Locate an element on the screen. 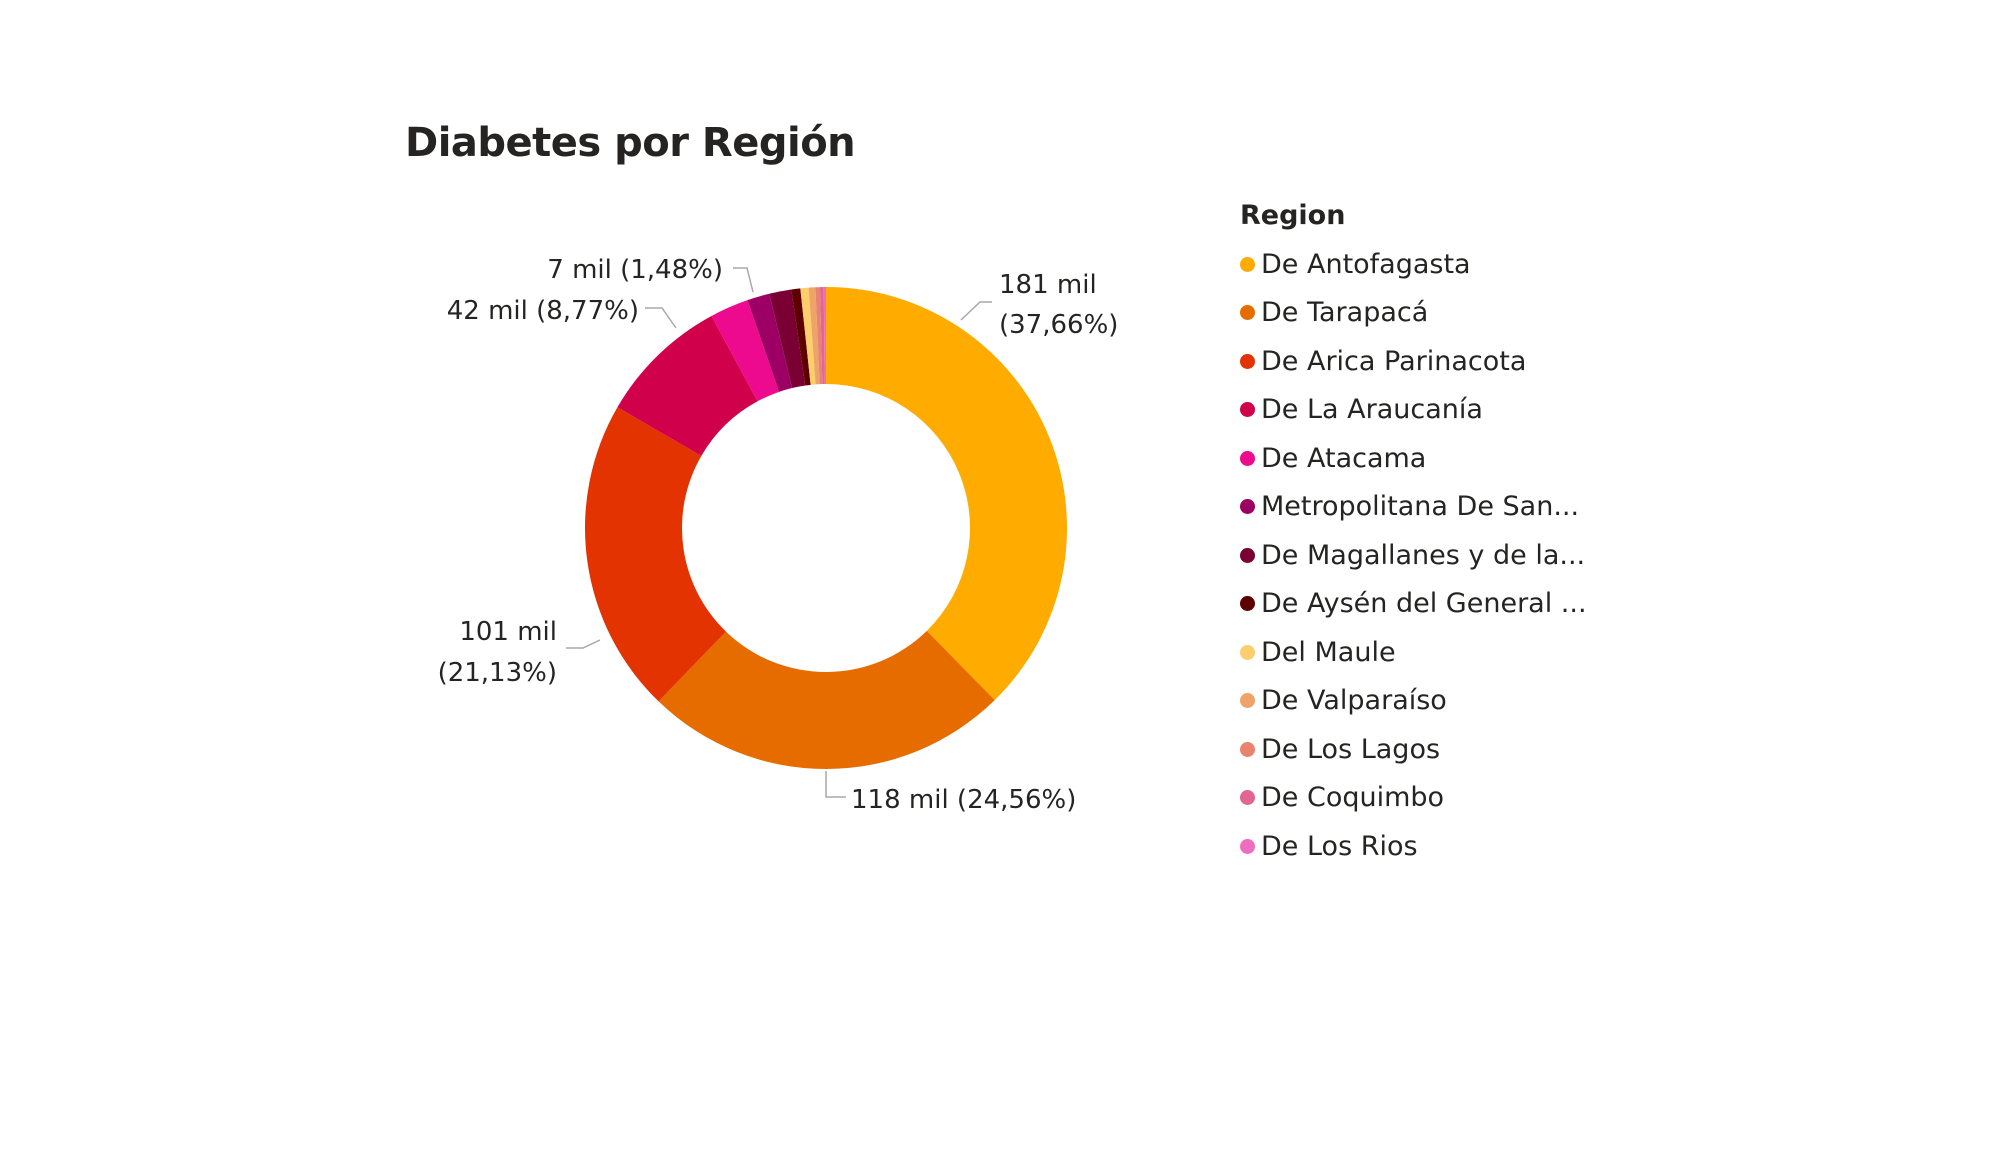 The height and width of the screenshot is (1152, 1992). donut-slice-de-atacama is located at coordinates (745, 351).